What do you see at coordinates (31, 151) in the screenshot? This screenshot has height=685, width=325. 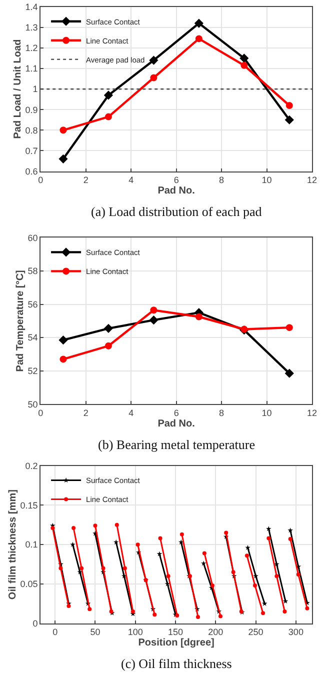 I see `y-tick-label: 0.7` at bounding box center [31, 151].